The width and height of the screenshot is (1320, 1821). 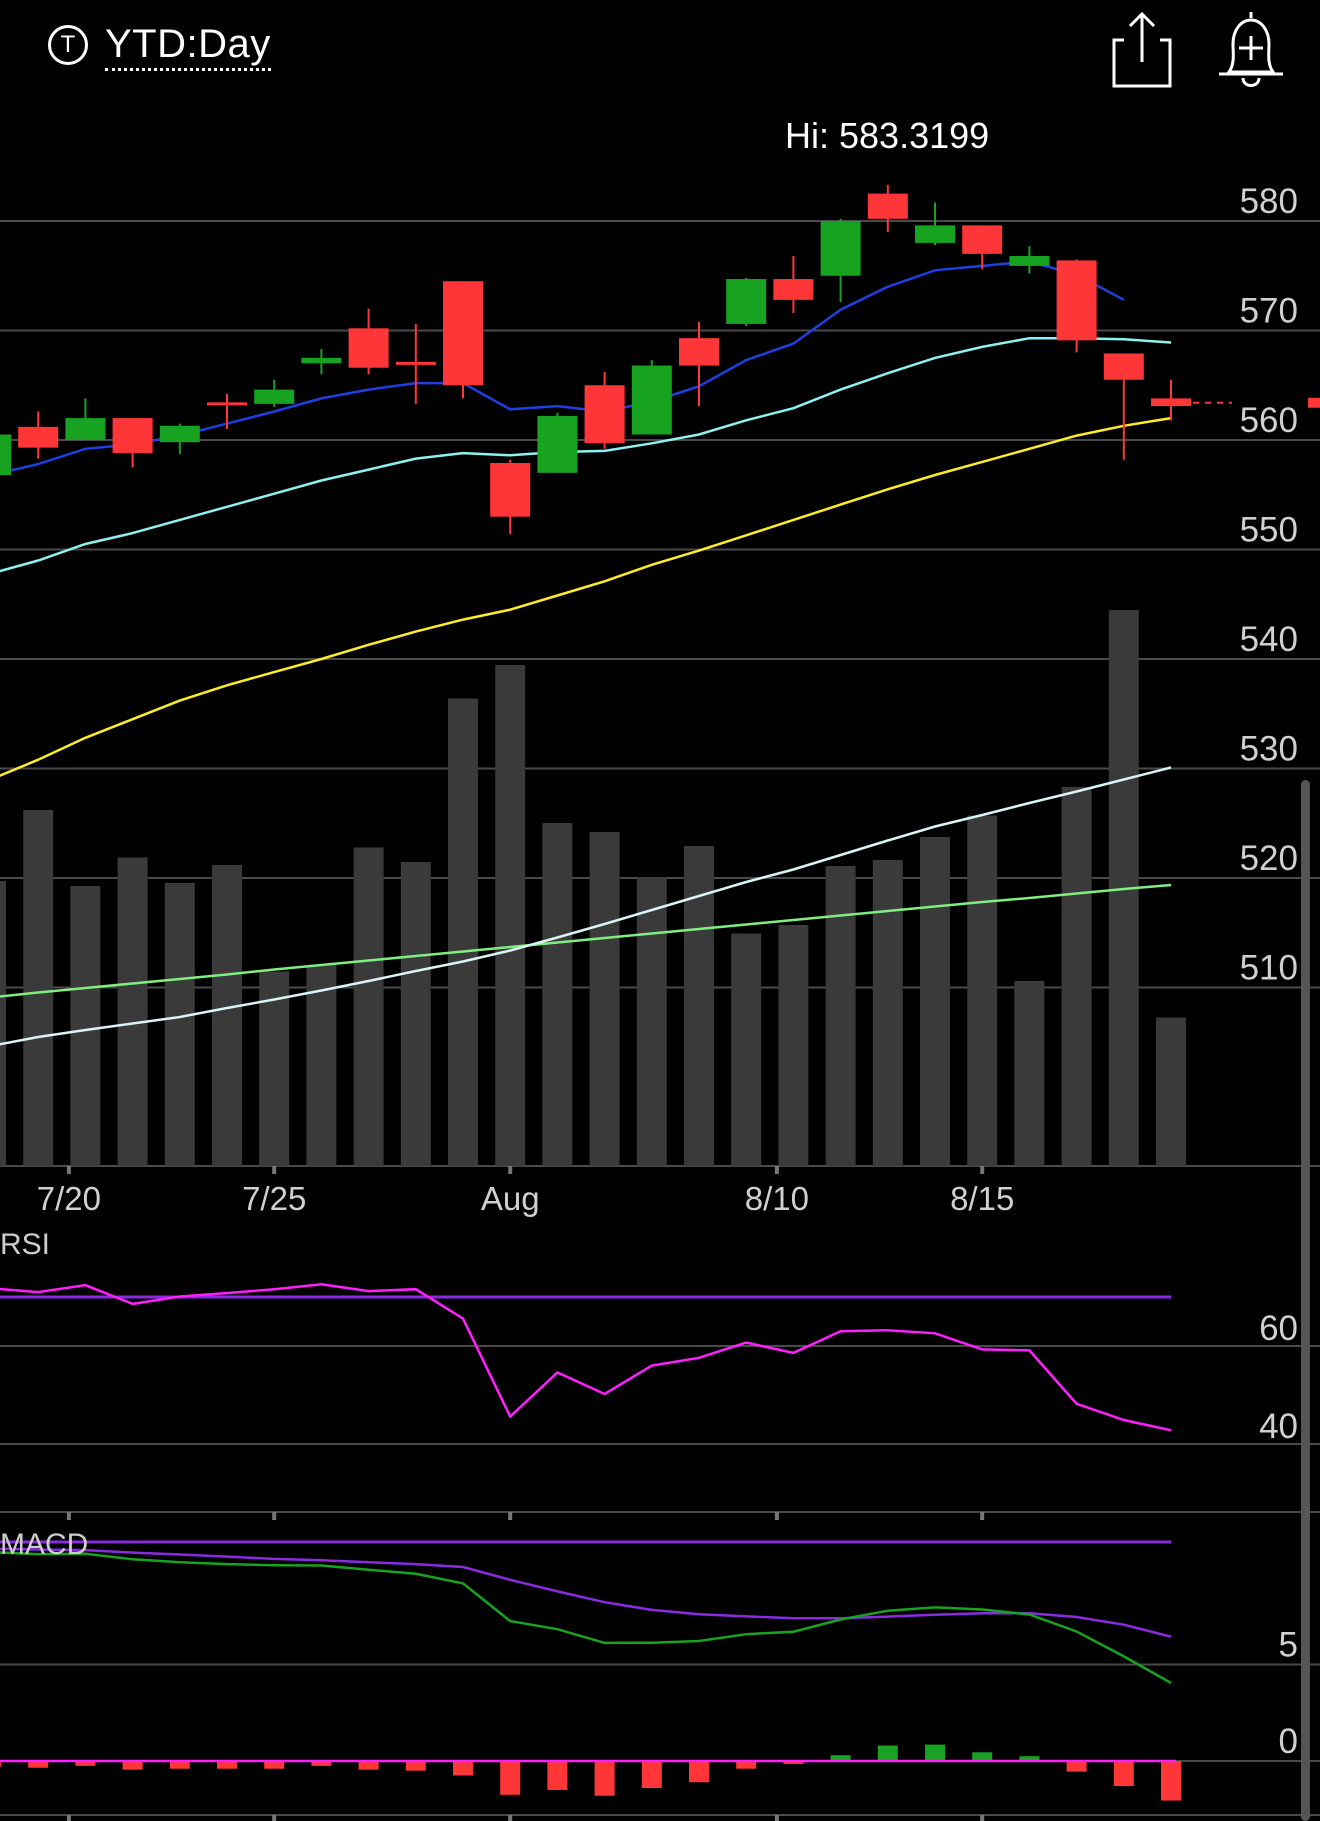 I want to click on price-tick-label: 520, so click(x=1269, y=858).